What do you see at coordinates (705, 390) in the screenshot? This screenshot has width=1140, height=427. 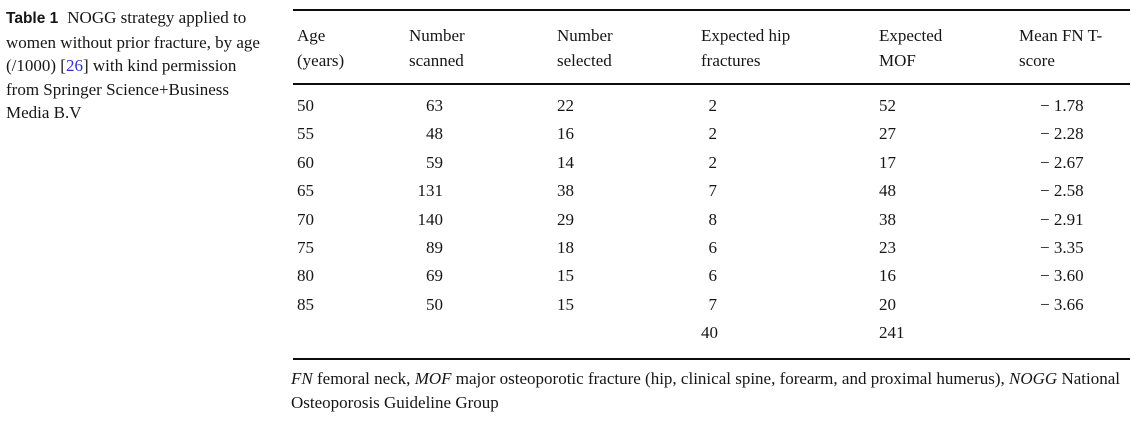 I see `abbrev-nogg-definition: National Osteoporosis Guideline Group` at bounding box center [705, 390].